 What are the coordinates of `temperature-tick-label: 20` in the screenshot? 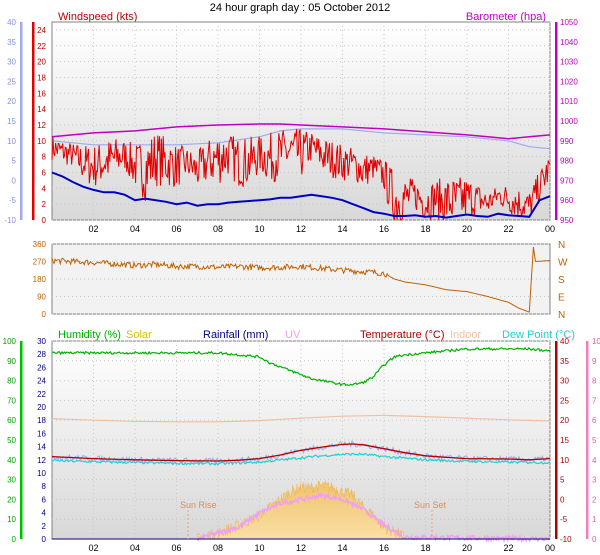 It's located at (564, 420).